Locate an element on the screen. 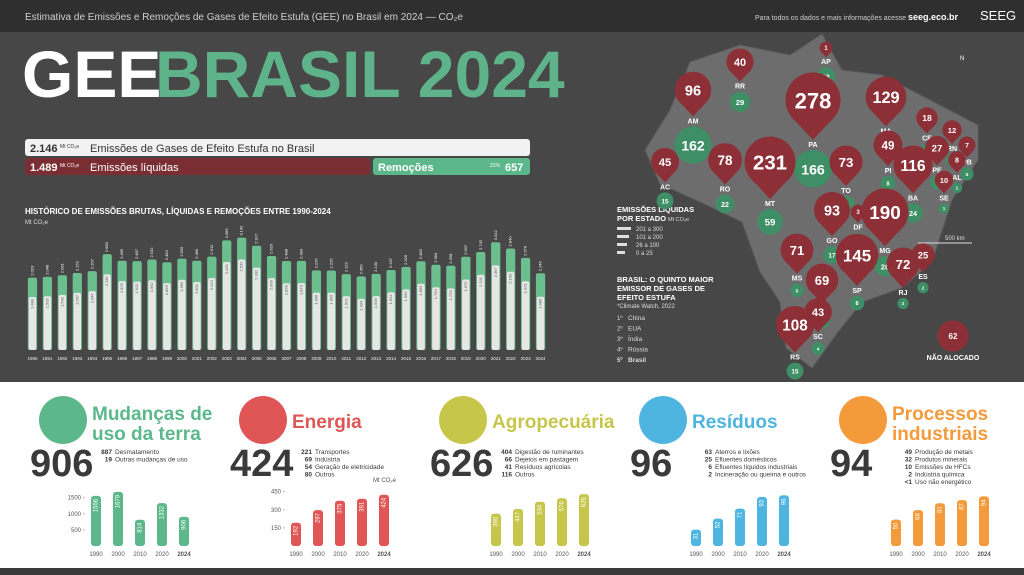  removal-value: 22 is located at coordinates (725, 205).